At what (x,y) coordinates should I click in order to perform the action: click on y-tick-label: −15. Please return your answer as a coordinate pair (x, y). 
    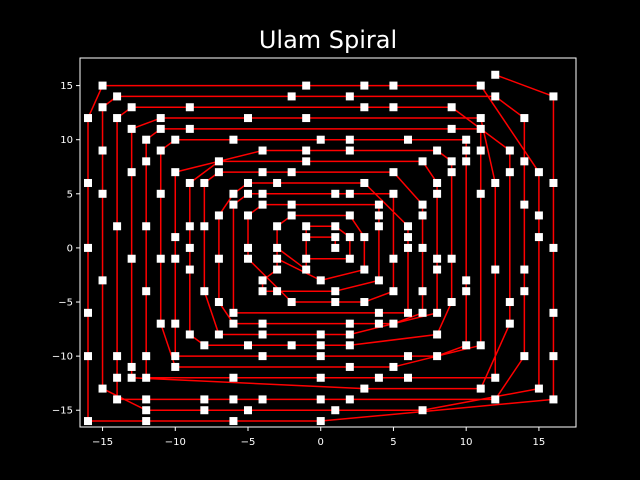
    Looking at the image, I should click on (62, 411).